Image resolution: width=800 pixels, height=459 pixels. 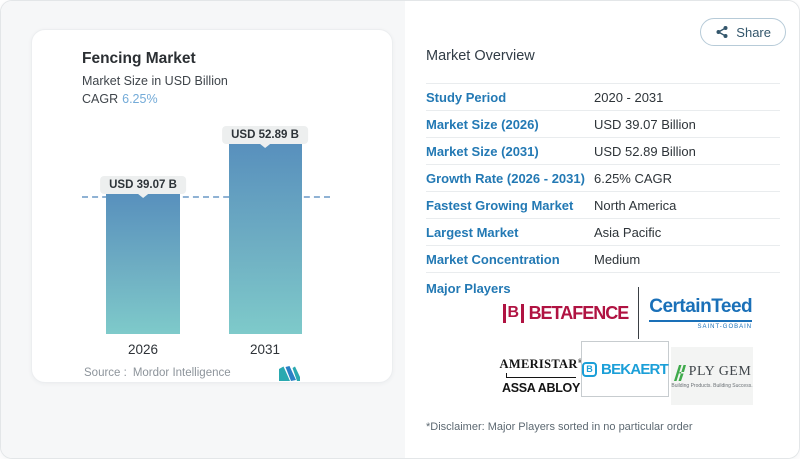 What do you see at coordinates (645, 151) in the screenshot?
I see `row-value: USD 52.89 Billion` at bounding box center [645, 151].